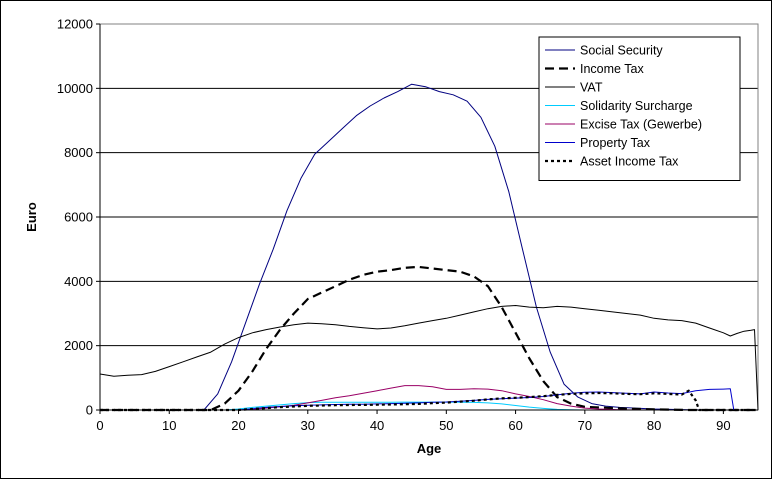 This screenshot has height=479, width=772. Describe the element at coordinates (238, 425) in the screenshot. I see `x-tick-label: 20` at that location.